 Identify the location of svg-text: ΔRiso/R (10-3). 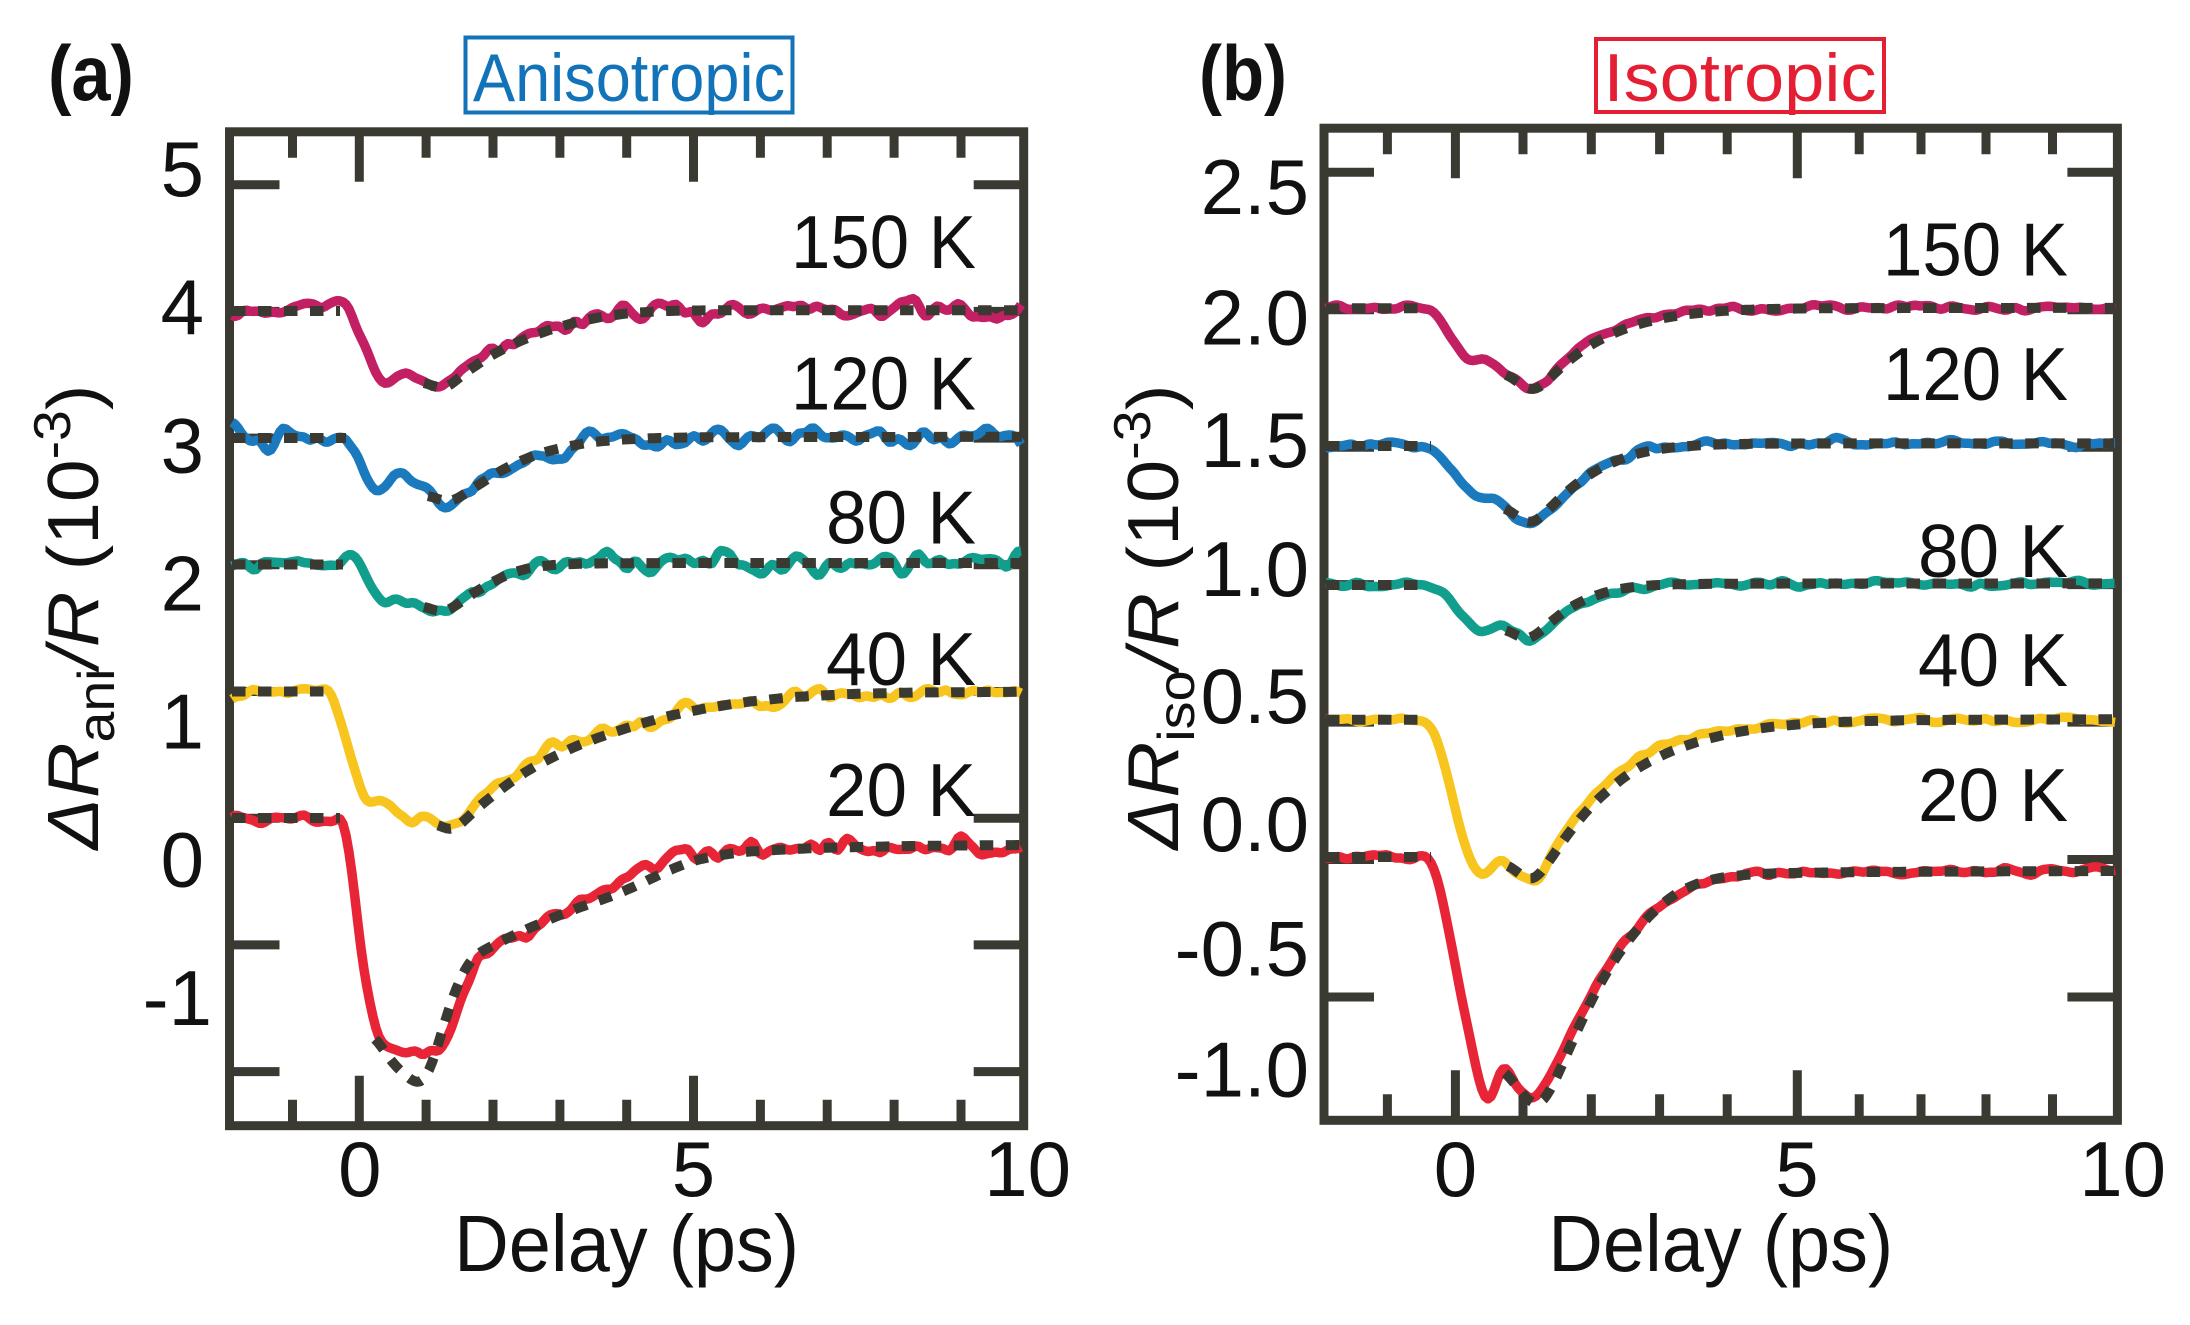
(1155, 618).